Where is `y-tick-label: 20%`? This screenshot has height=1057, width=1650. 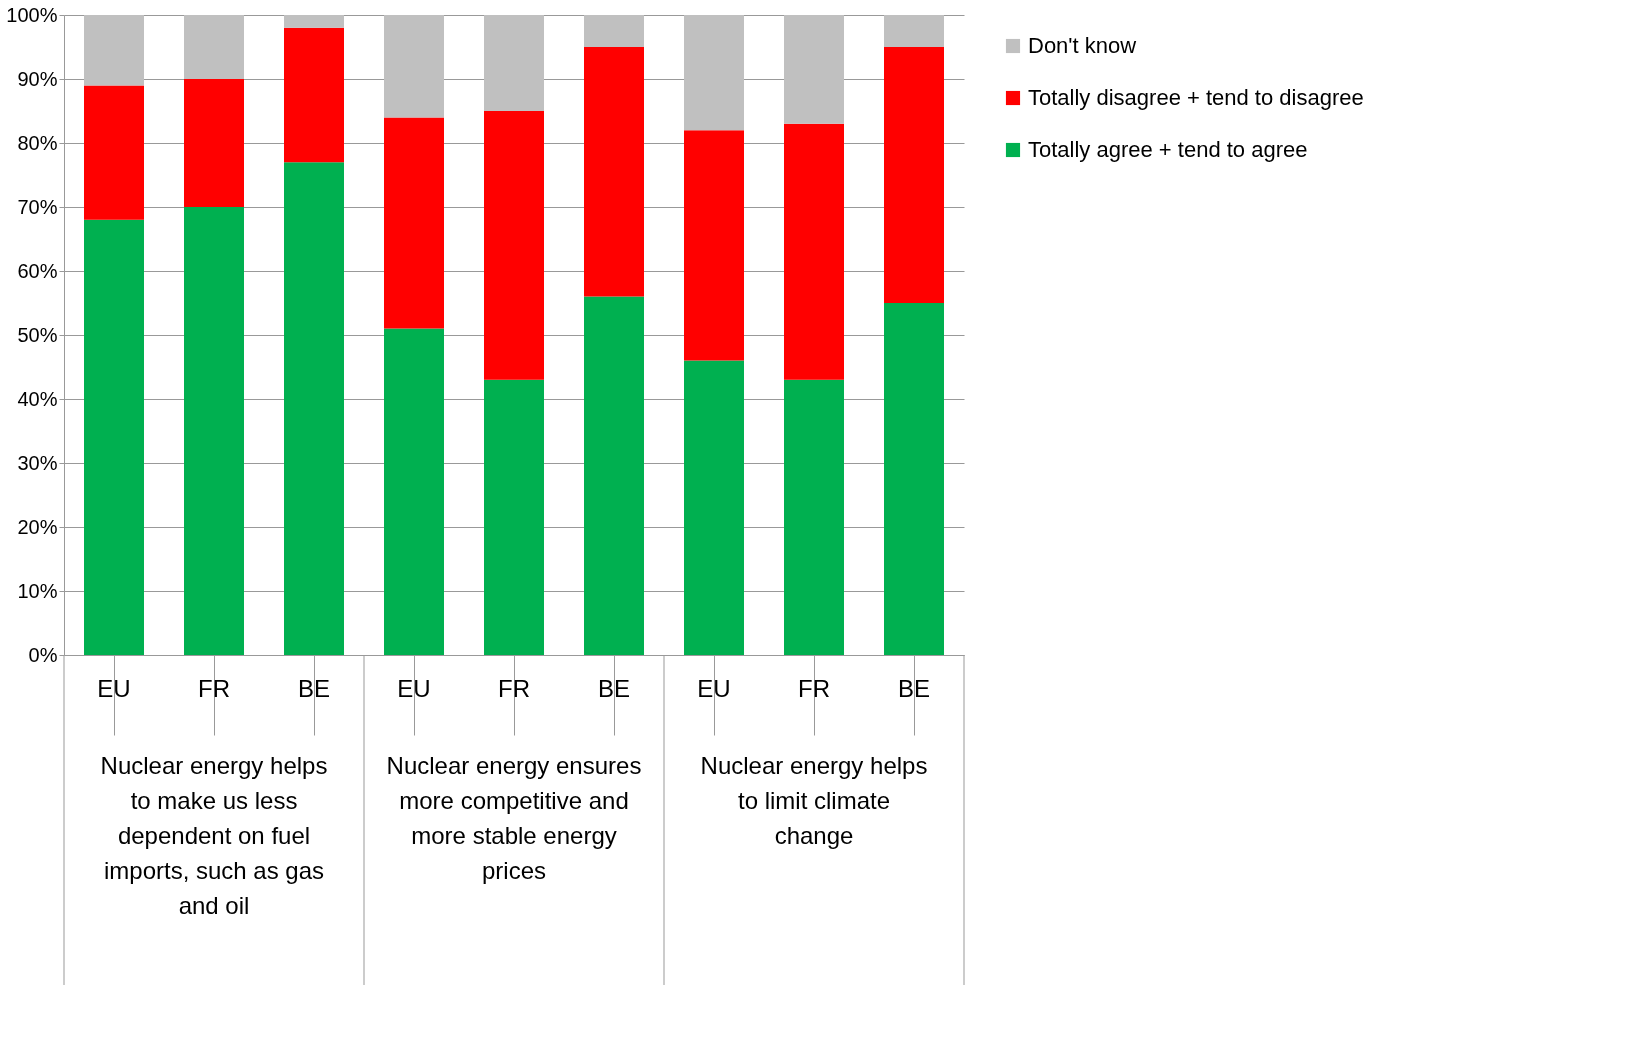 y-tick-label: 20% is located at coordinates (37, 526).